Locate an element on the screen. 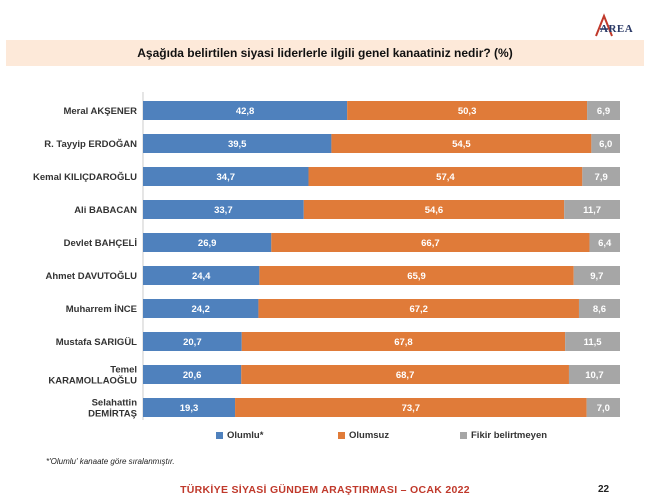  legend-swatch-positive is located at coordinates (219, 435).